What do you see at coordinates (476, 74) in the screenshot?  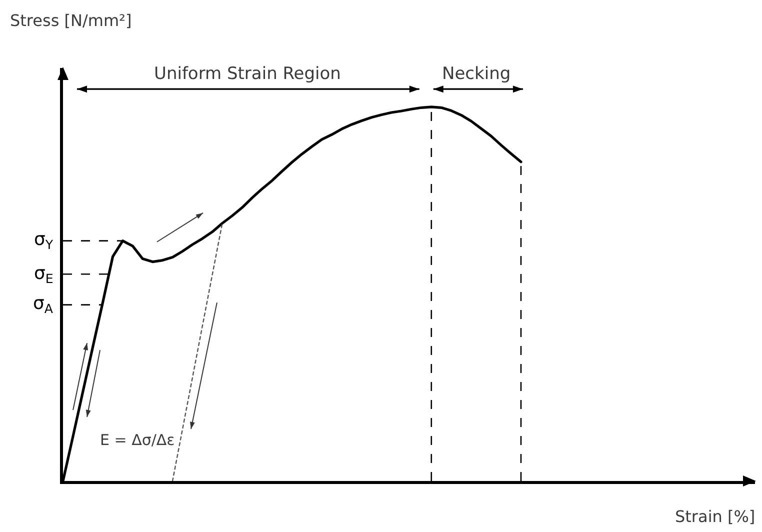 I see `text: Necking` at bounding box center [476, 74].